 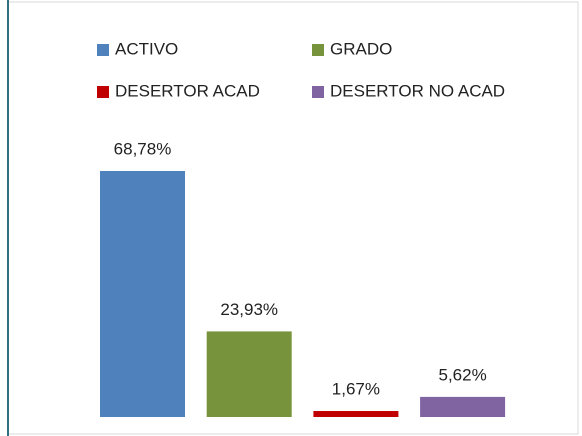 What do you see at coordinates (146, 48) in the screenshot?
I see `legend-label: ACTIVO` at bounding box center [146, 48].